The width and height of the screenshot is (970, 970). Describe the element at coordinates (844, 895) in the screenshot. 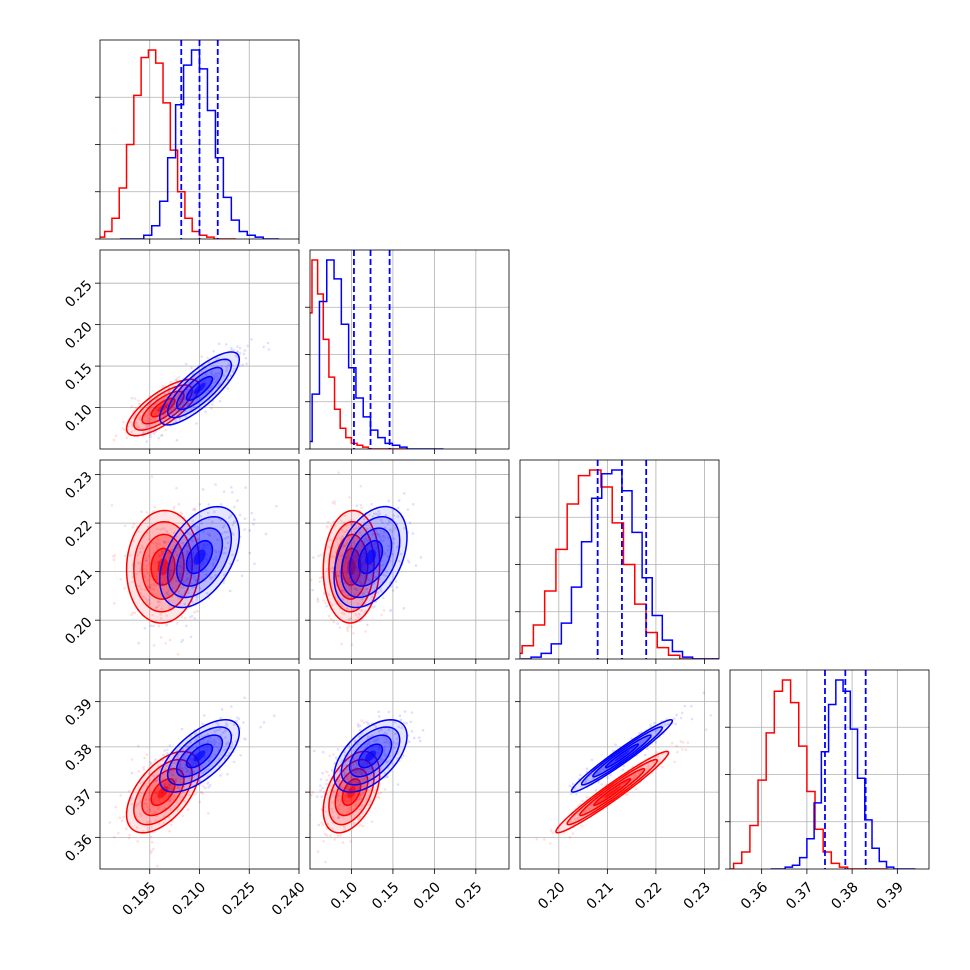

I see `x-tick-label: 0.38` at that location.